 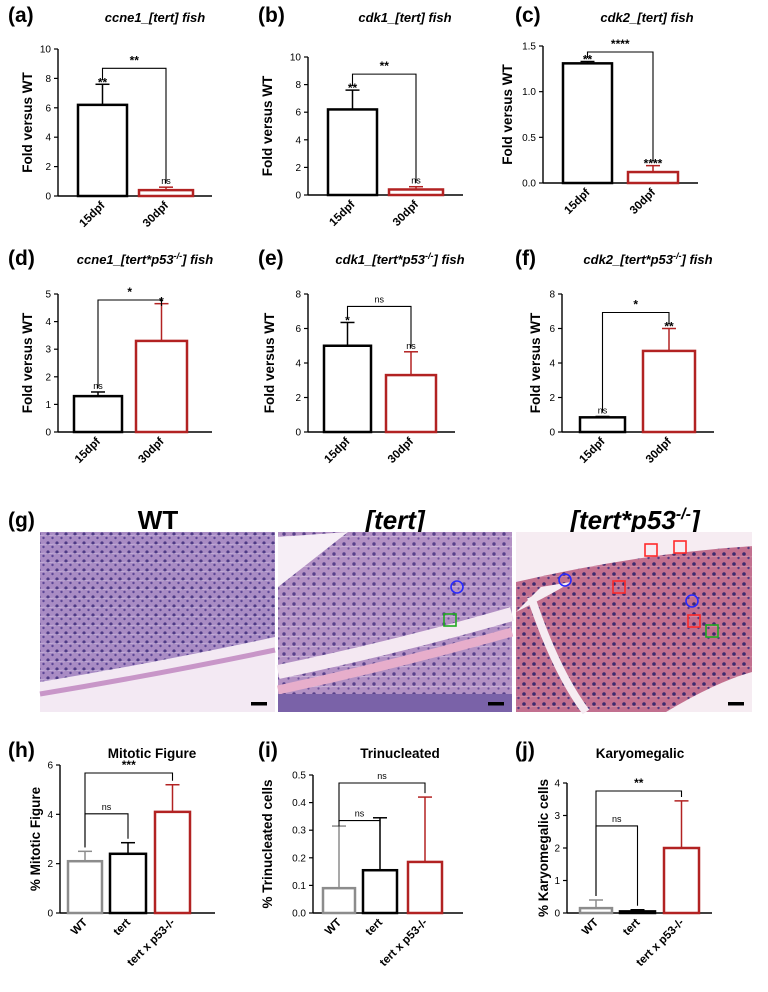 I want to click on y-axis-label: % Trinucleated cells, so click(x=267, y=843).